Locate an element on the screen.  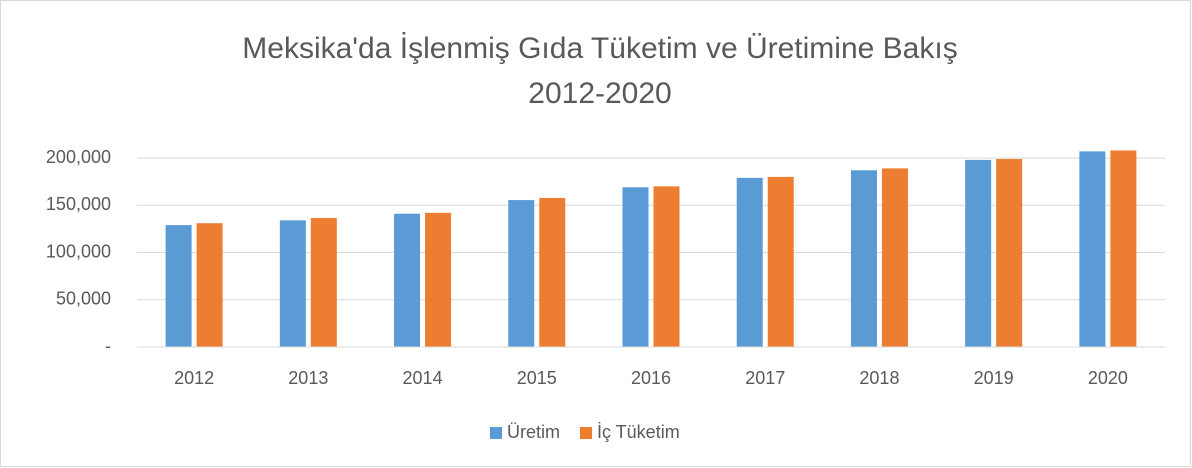
y-tick-label: 50,000 is located at coordinates (83, 299).